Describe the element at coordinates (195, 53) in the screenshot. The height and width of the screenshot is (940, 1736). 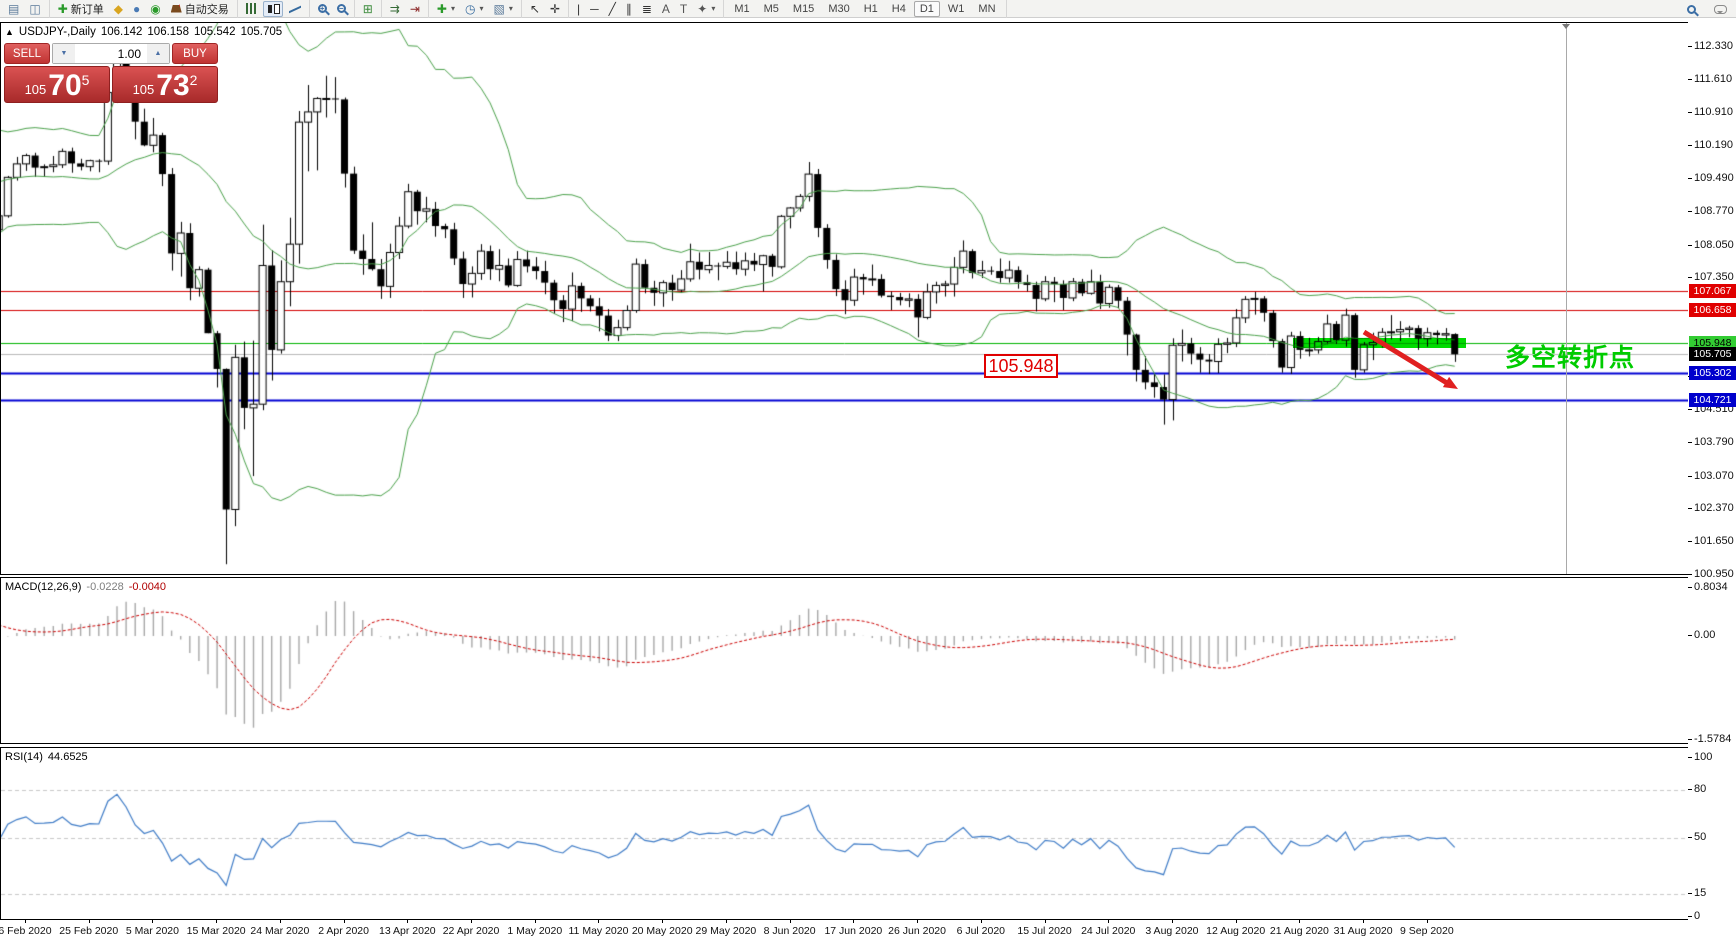
I see `buy-button: BUY` at that location.